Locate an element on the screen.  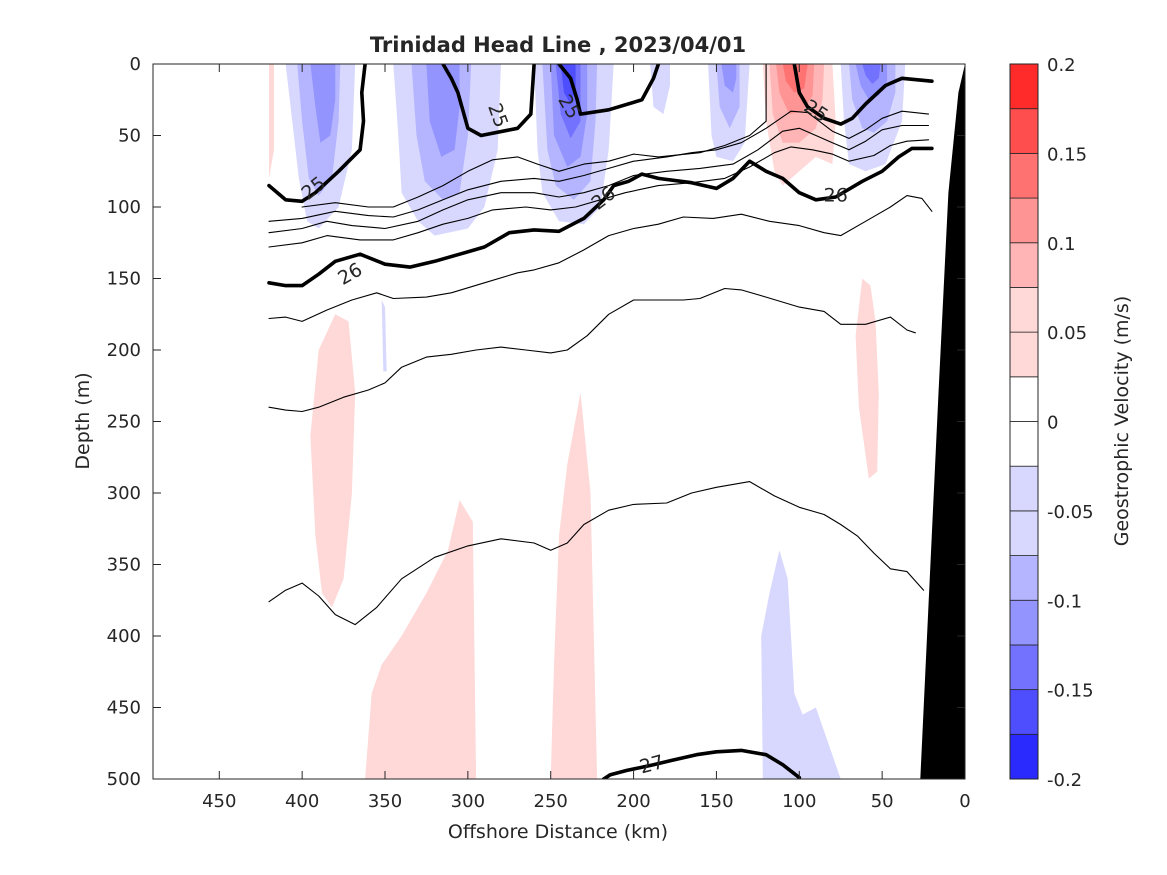
y-tick-label-9: 450 is located at coordinates (124, 708).